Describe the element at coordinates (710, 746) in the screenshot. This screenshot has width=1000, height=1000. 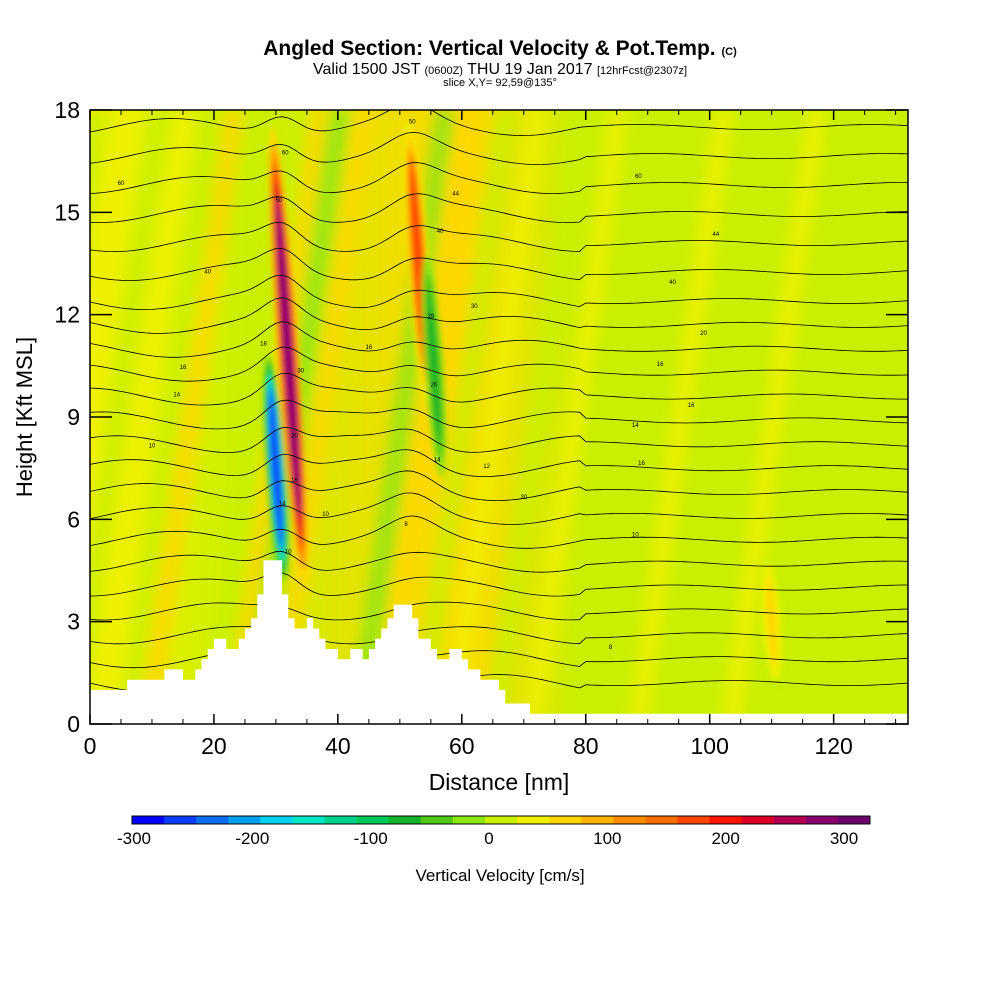
I see `x-tick-label: 100` at that location.